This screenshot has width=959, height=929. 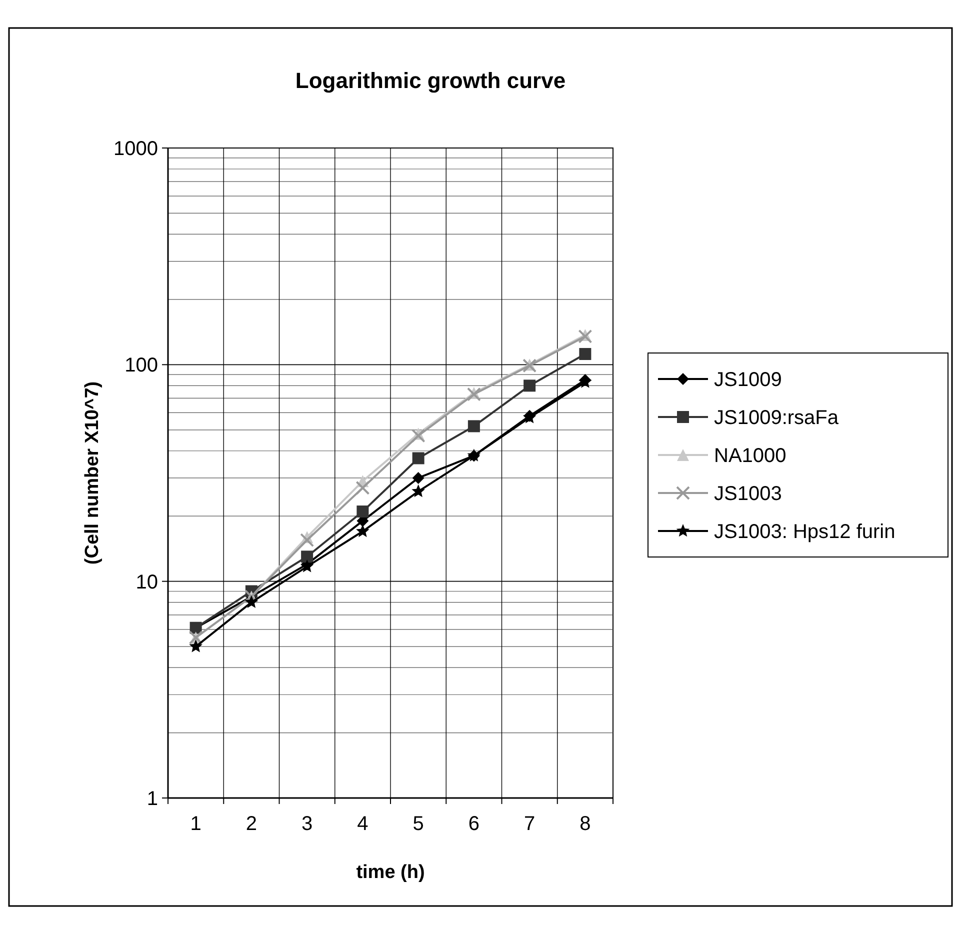 I want to click on y-tick-label: 1, so click(x=152, y=799).